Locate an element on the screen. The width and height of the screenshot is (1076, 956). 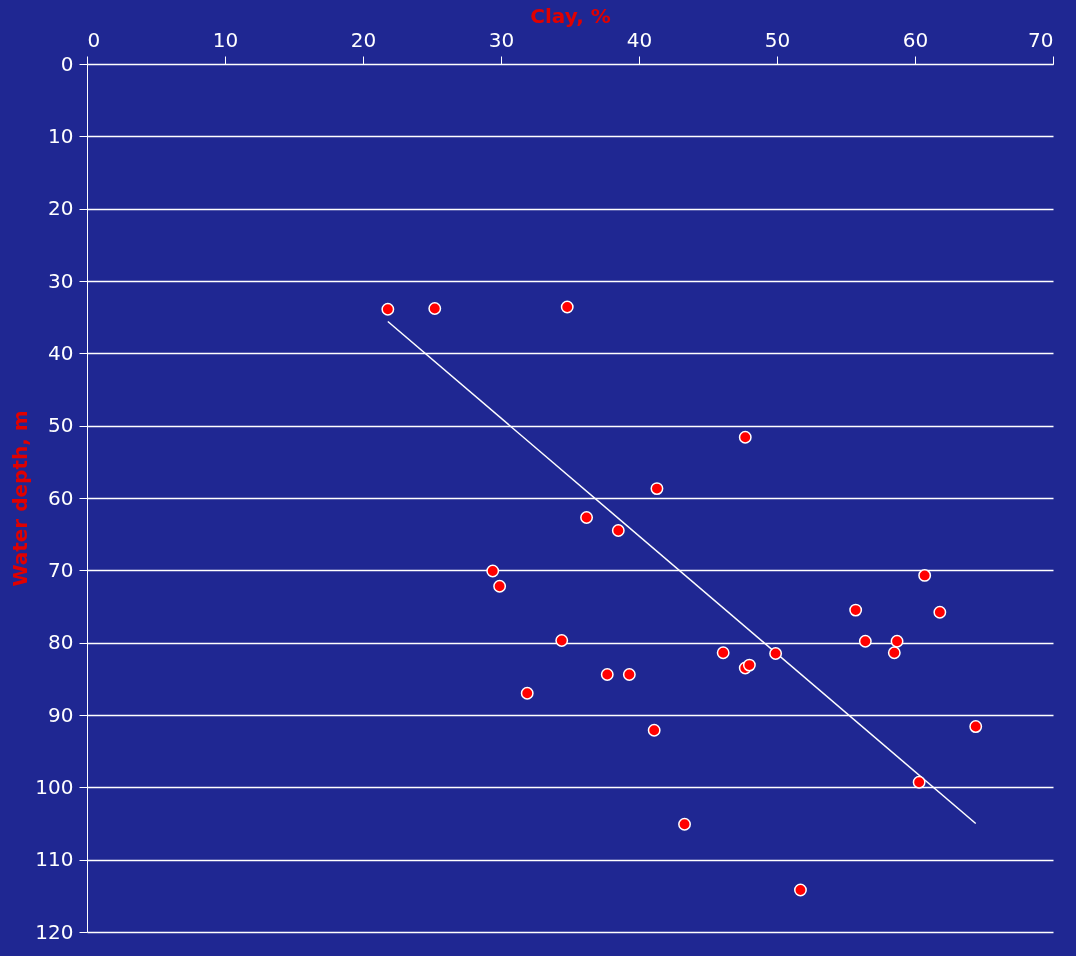
y-tick-label: 40 is located at coordinates (61, 352).